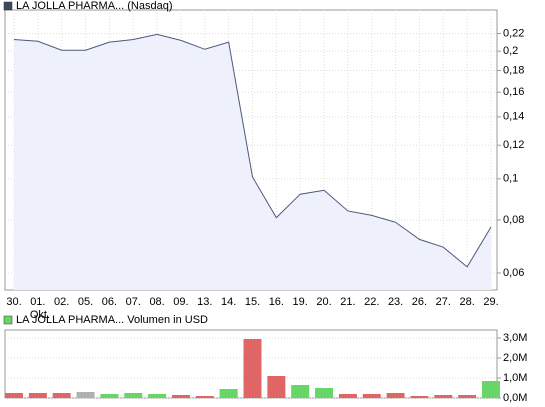 The image size is (545, 407). Describe the element at coordinates (323, 302) in the screenshot. I see `x-tick-label: 20.` at that location.